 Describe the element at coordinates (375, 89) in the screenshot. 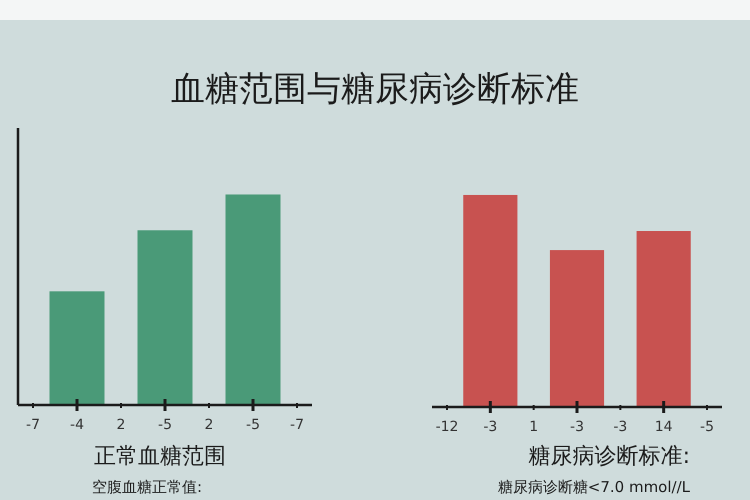

I see `chart-title: 血糖范围与糖尿病诊断标准` at that location.